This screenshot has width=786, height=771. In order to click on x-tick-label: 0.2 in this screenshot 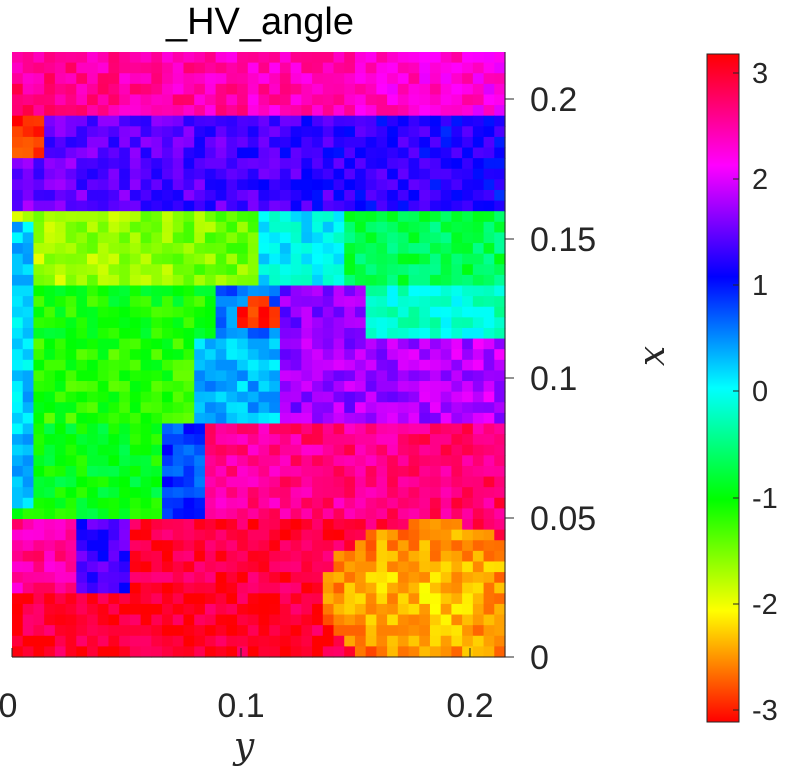, I will do `click(469, 706)`.